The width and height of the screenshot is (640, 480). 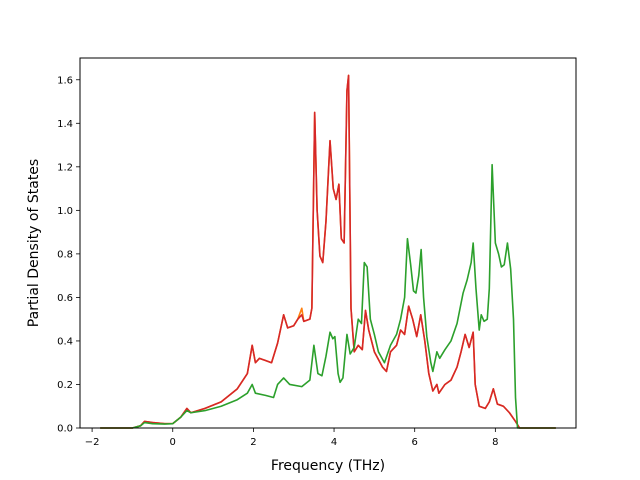 I want to click on x-tick-label: 2, so click(x=253, y=442).